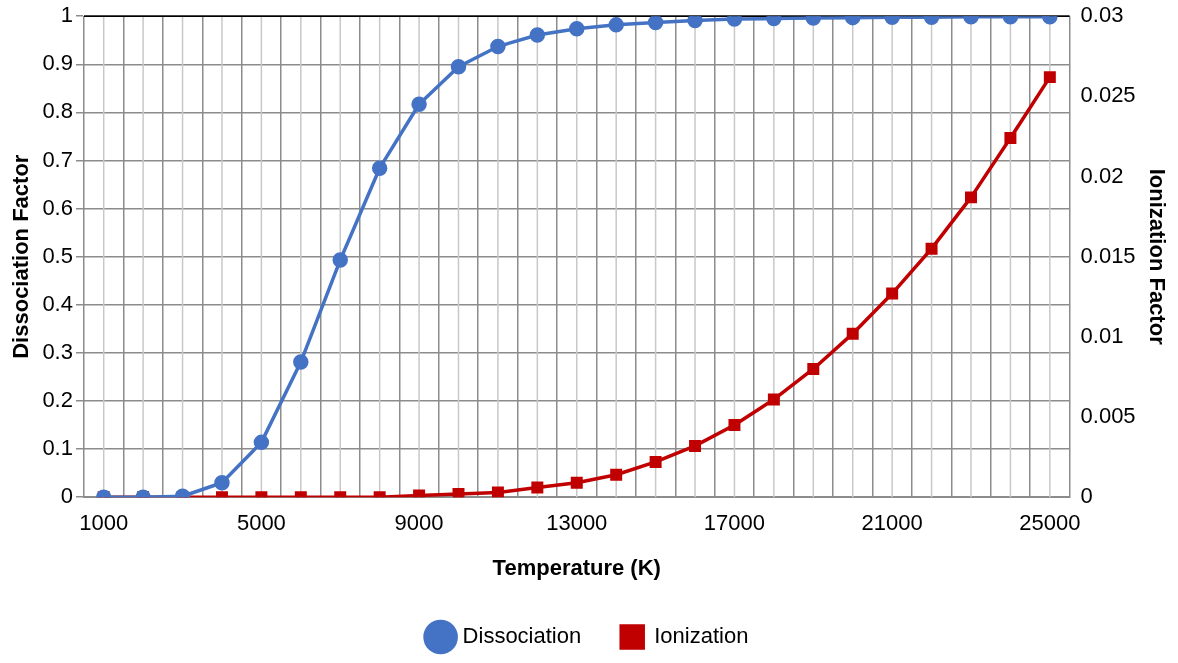 The image size is (1178, 663). What do you see at coordinates (104, 523) in the screenshot?
I see `x-tick-label: 1000` at bounding box center [104, 523].